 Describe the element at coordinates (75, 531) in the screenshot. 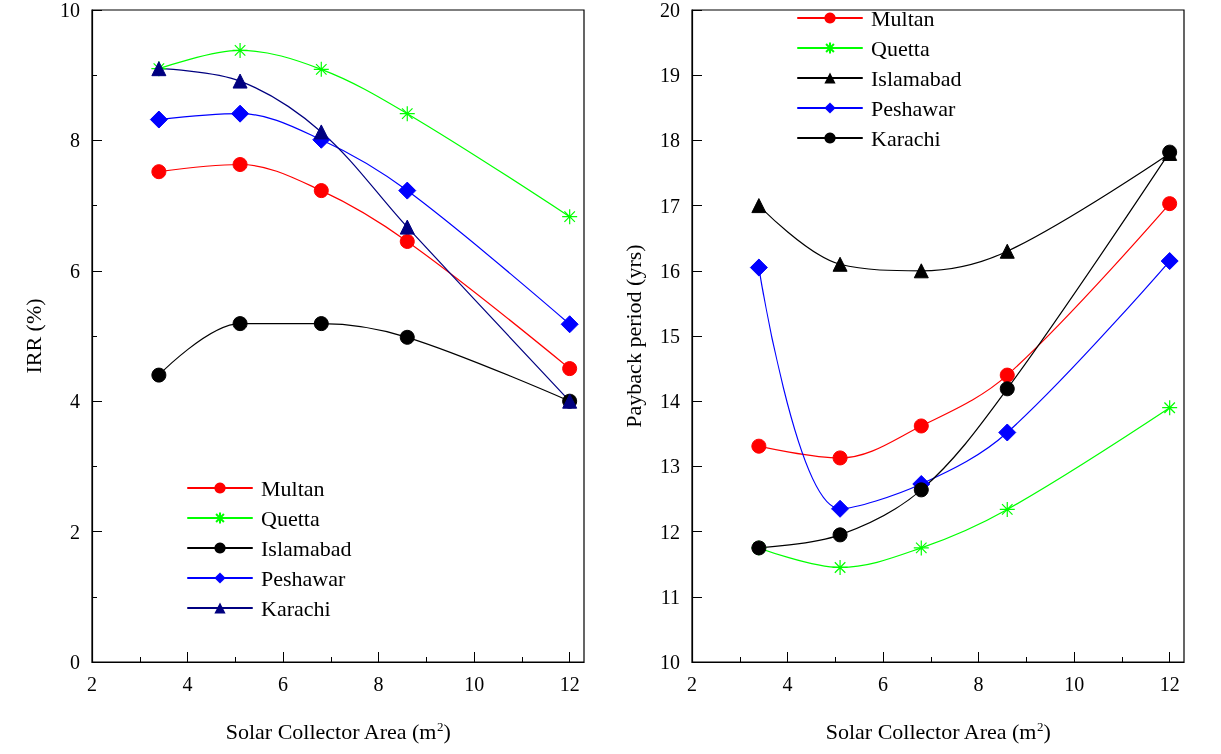

I see `y-tick-label: 2` at that location.